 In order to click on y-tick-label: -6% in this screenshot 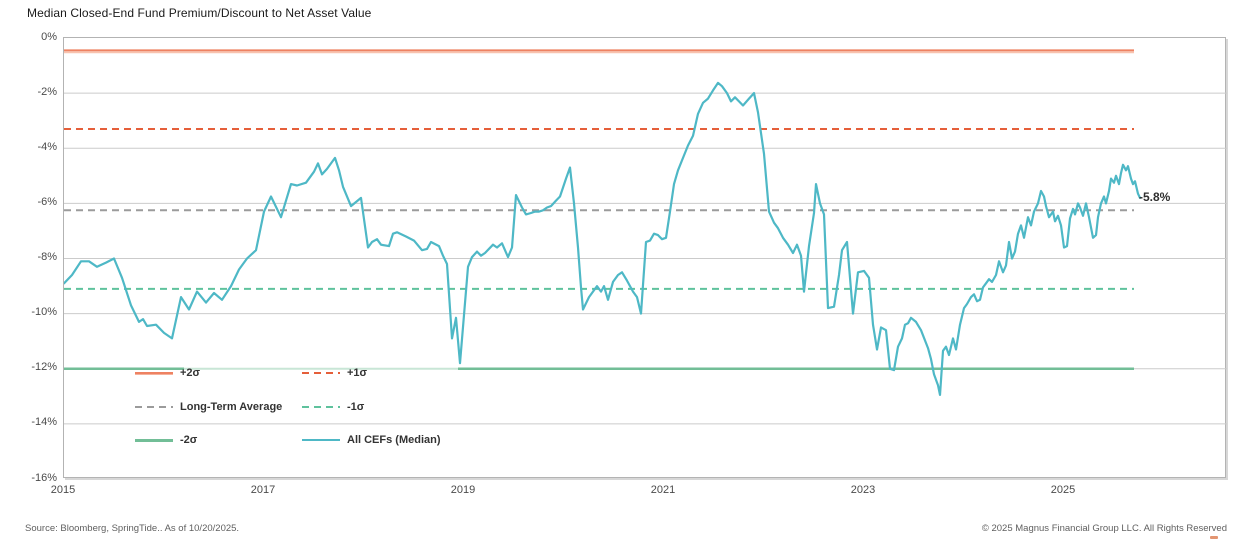, I will do `click(47, 201)`.